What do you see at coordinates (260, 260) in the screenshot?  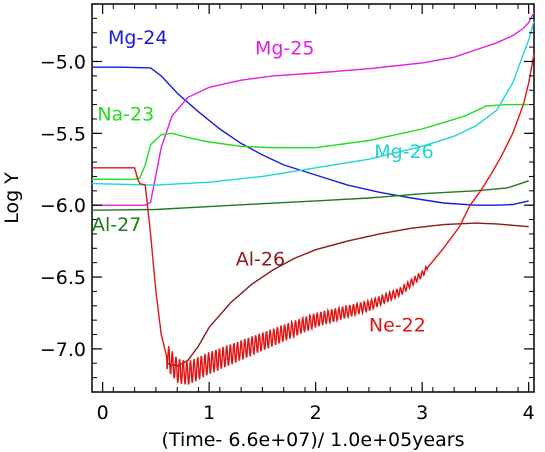 I see `series-label-al-26: Al-26` at bounding box center [260, 260].